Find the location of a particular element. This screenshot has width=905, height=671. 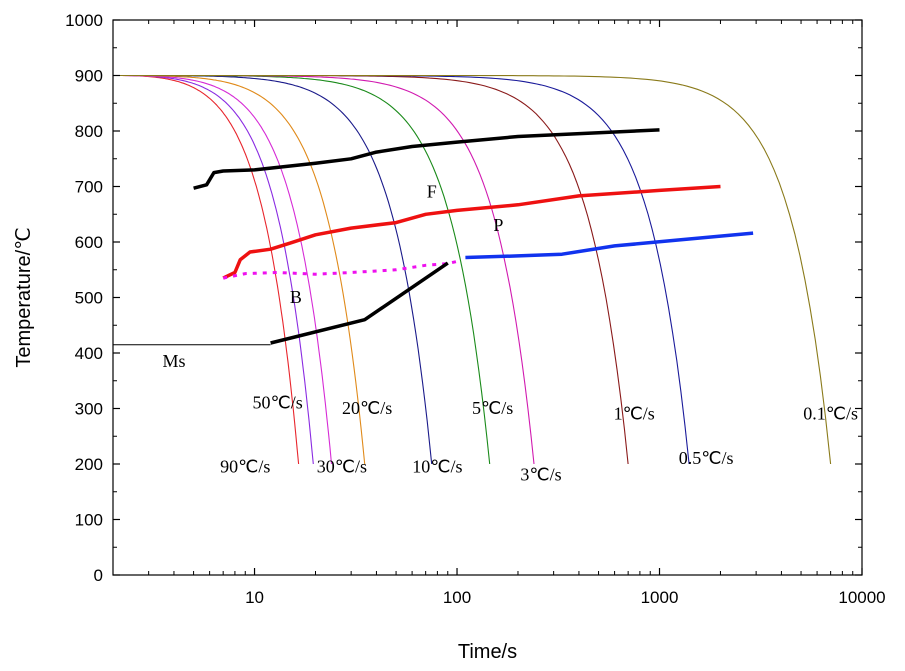

y-tick-label: 100 is located at coordinates (89, 520).